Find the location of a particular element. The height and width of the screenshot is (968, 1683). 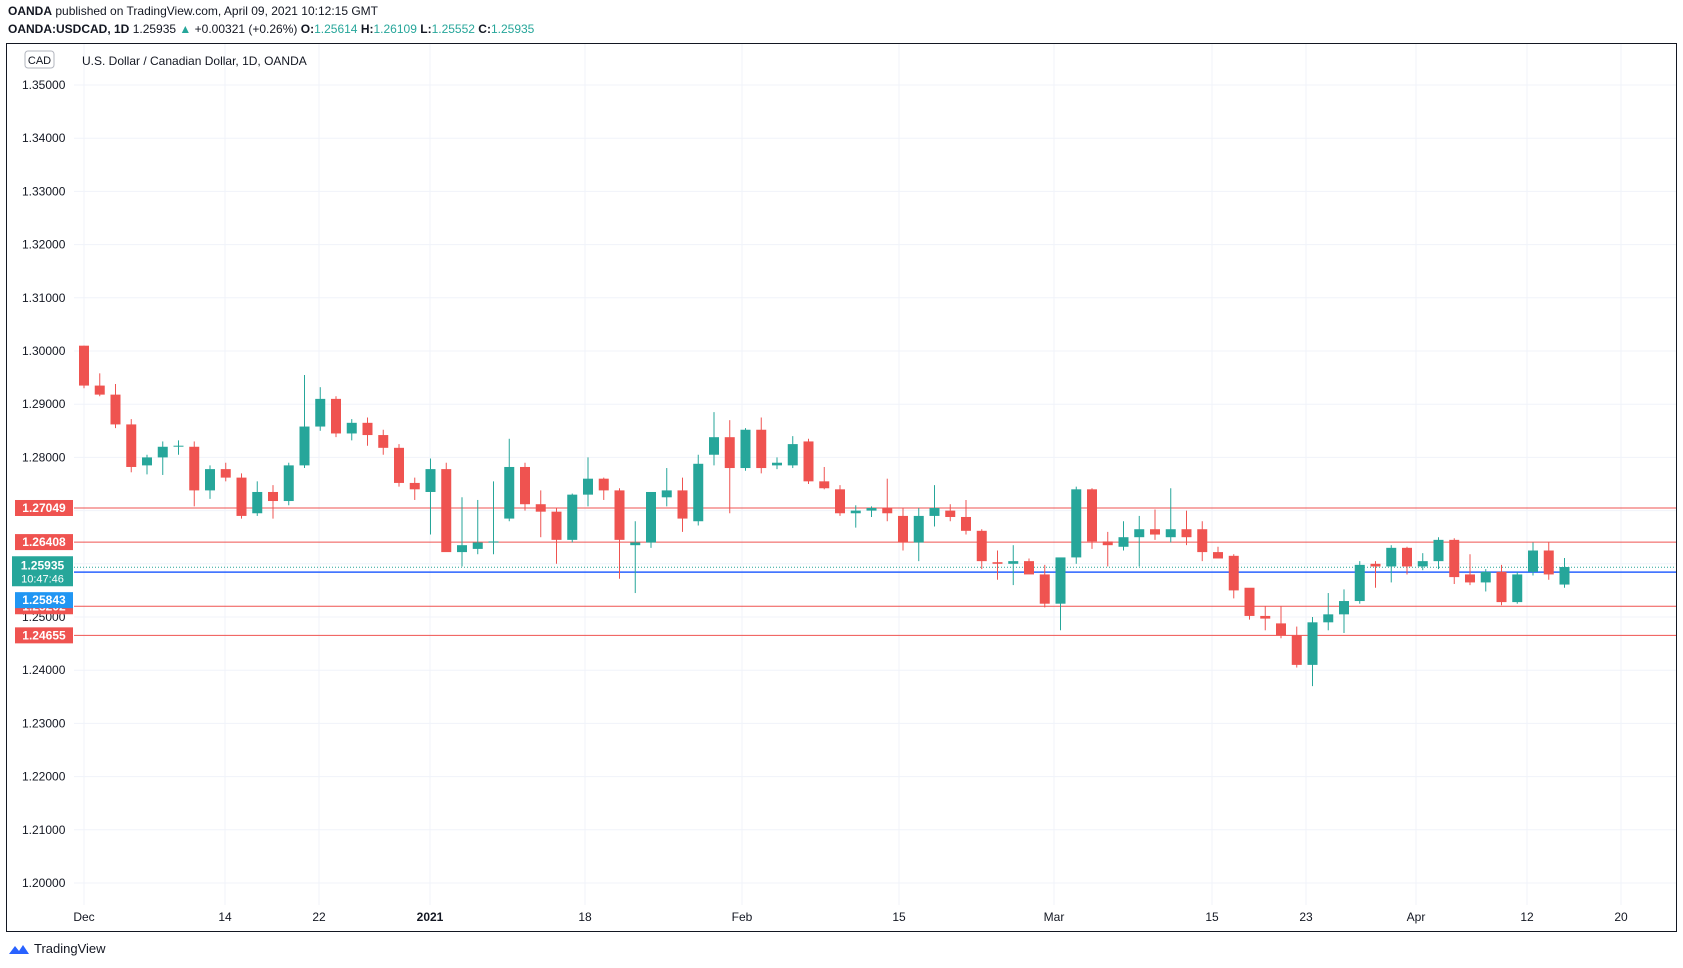

y-tick-label: 1.21000 is located at coordinates (44, 830).